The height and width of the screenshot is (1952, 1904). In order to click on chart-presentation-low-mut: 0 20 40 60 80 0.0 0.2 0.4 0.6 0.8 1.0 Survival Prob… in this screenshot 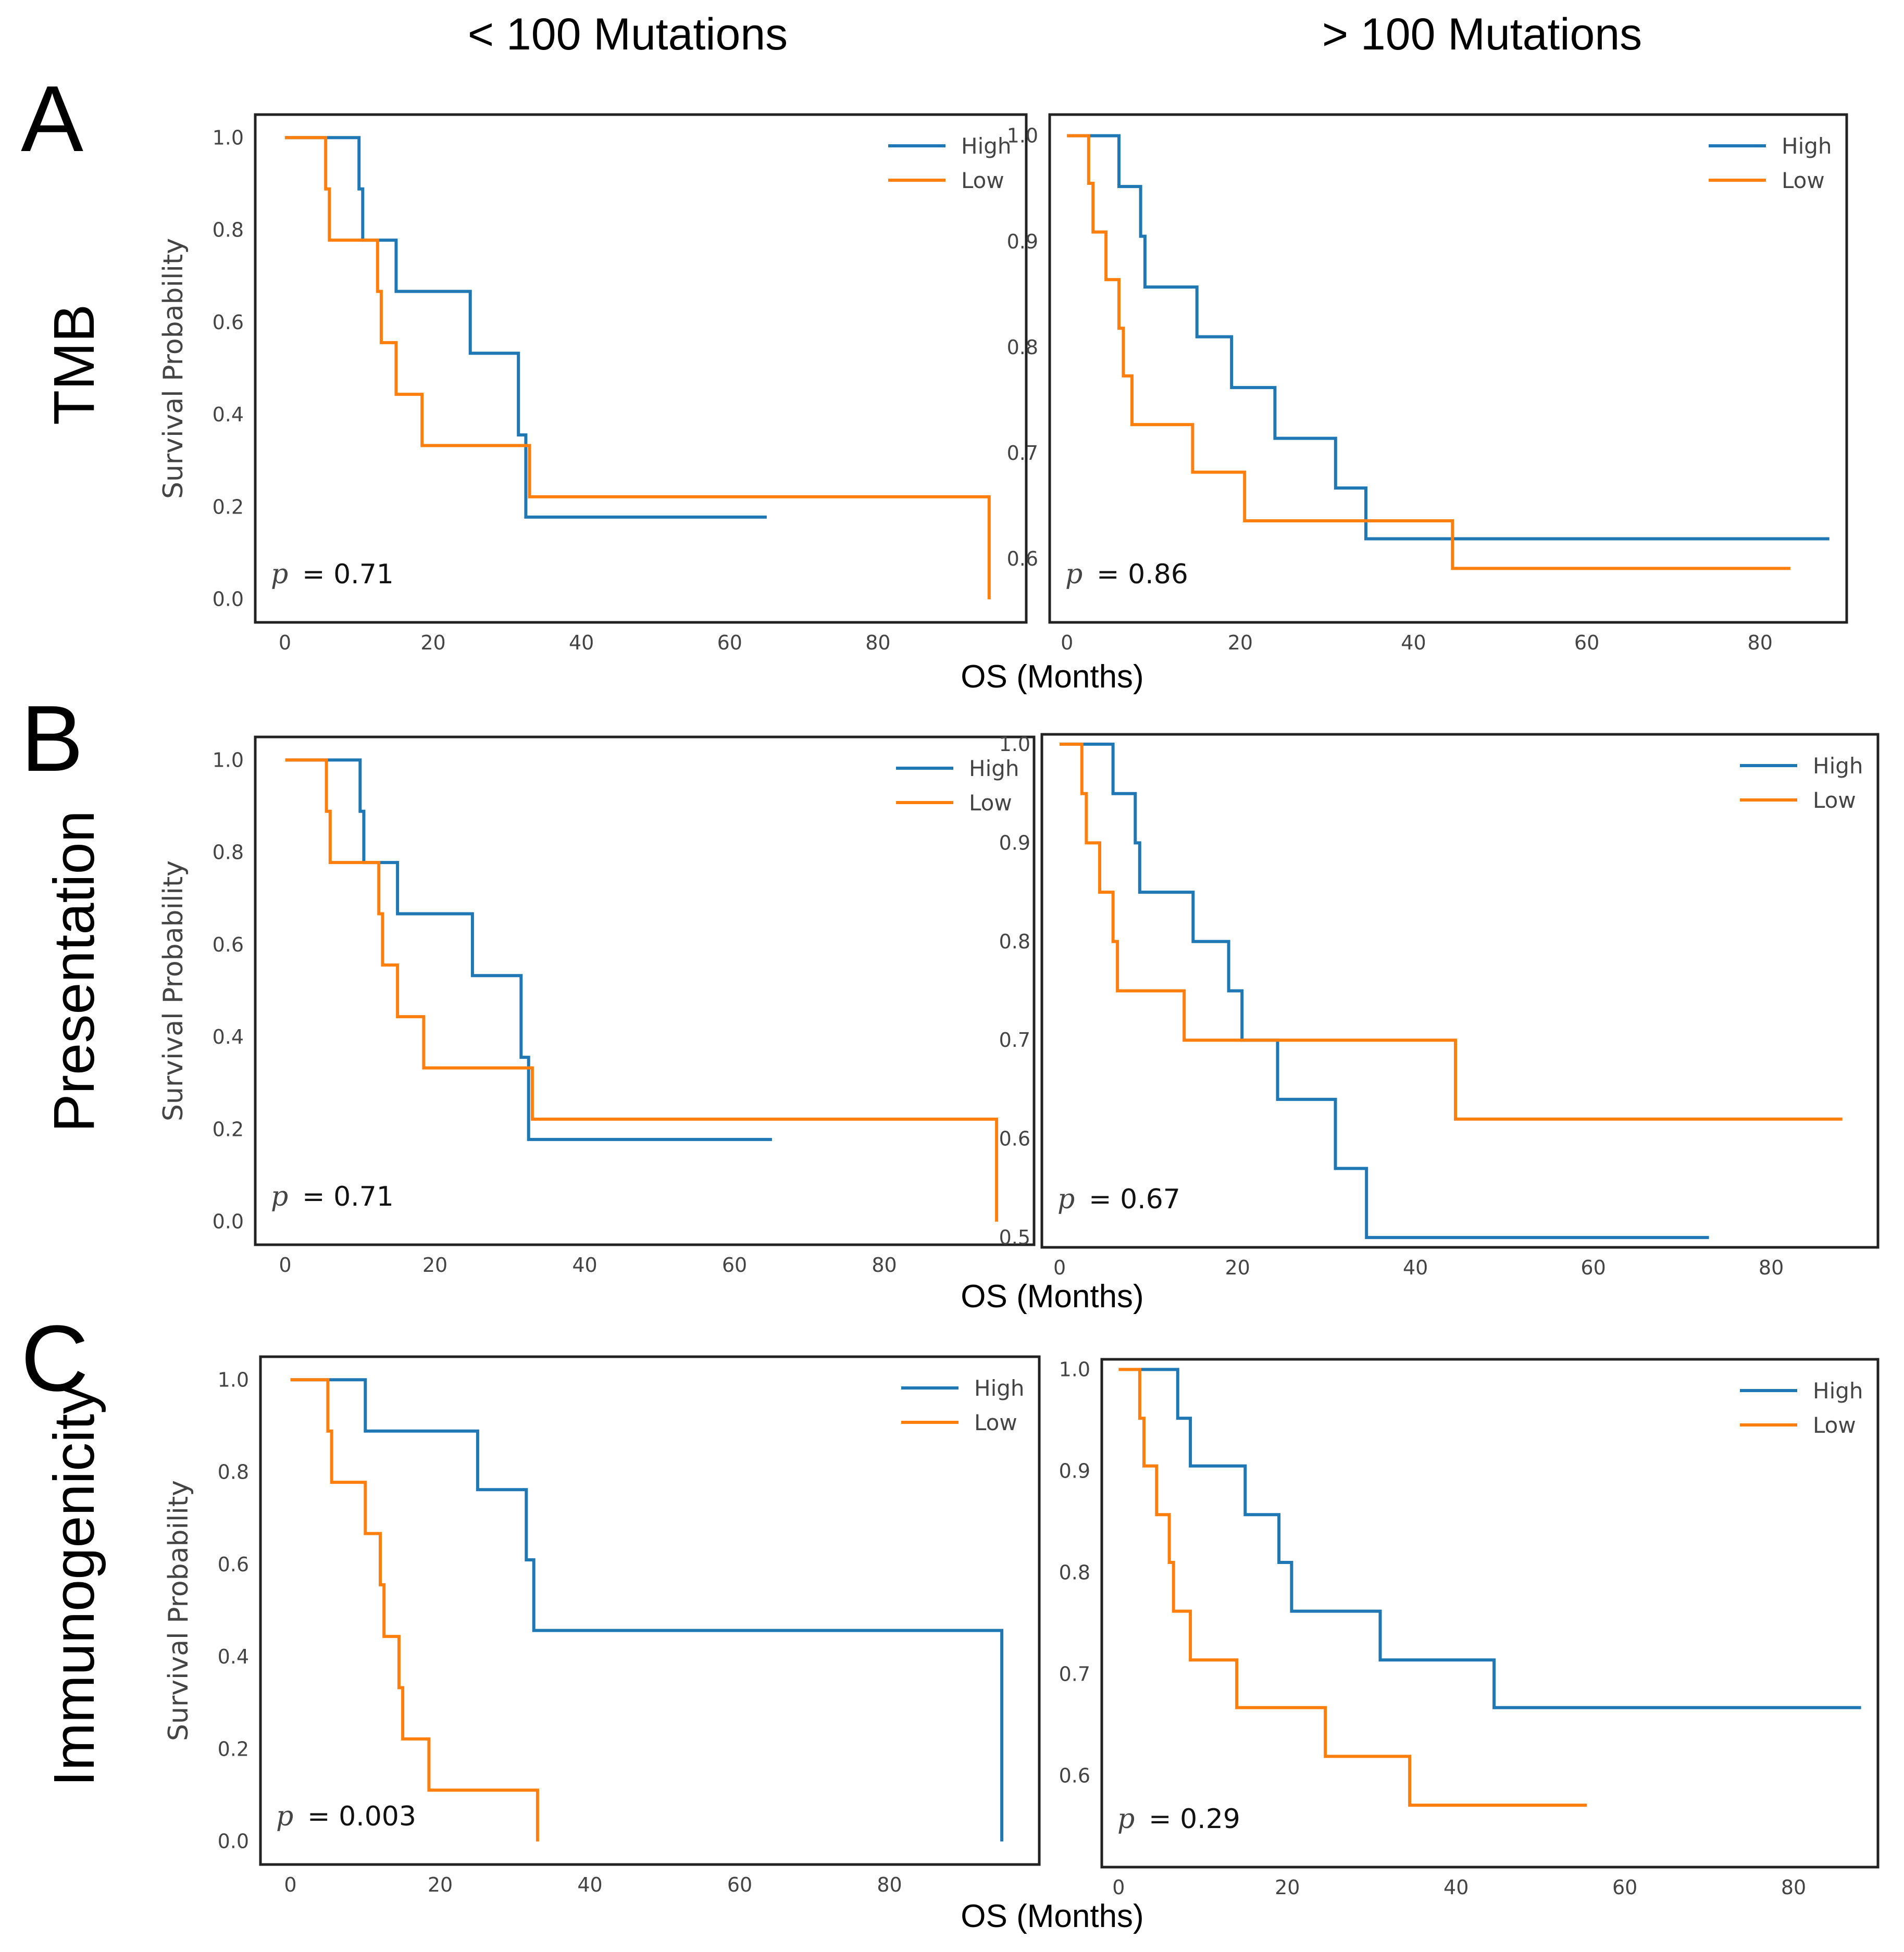, I will do `click(597, 1006)`.